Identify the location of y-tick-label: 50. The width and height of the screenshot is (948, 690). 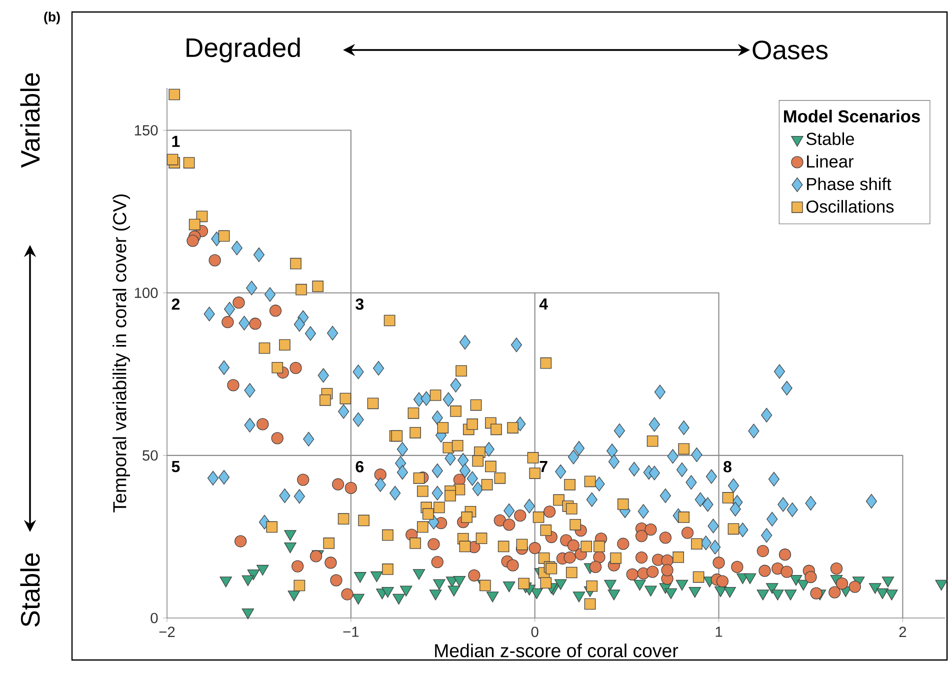
(150, 455).